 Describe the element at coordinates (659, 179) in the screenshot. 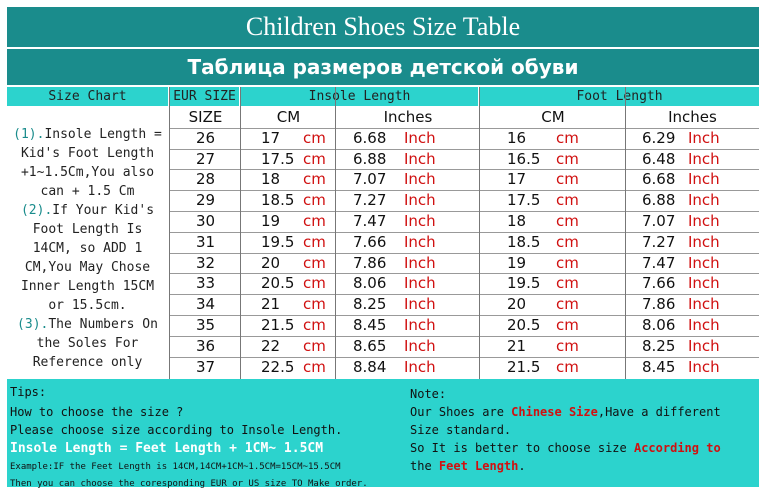

I see `row-foot-inches: 6.68` at that location.